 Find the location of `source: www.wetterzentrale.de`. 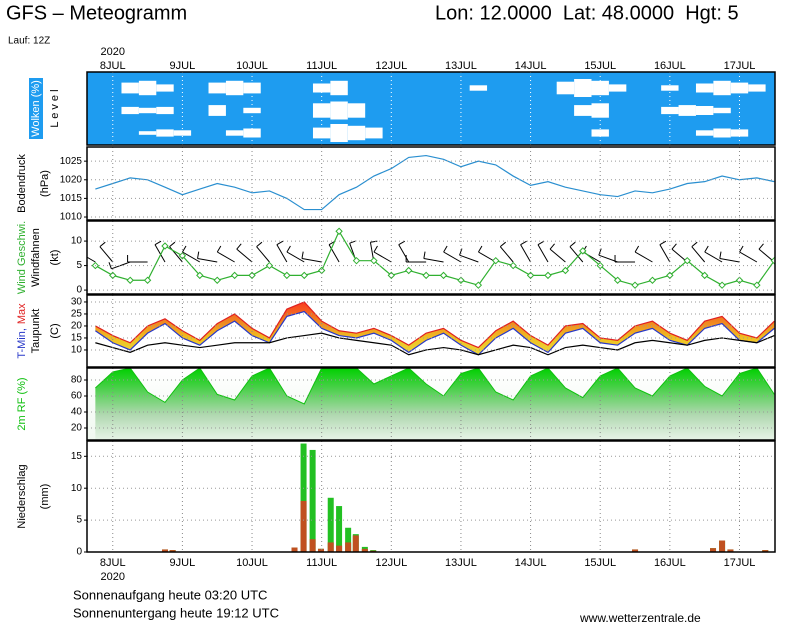

source: www.wetterzentrale.de is located at coordinates (640, 618).